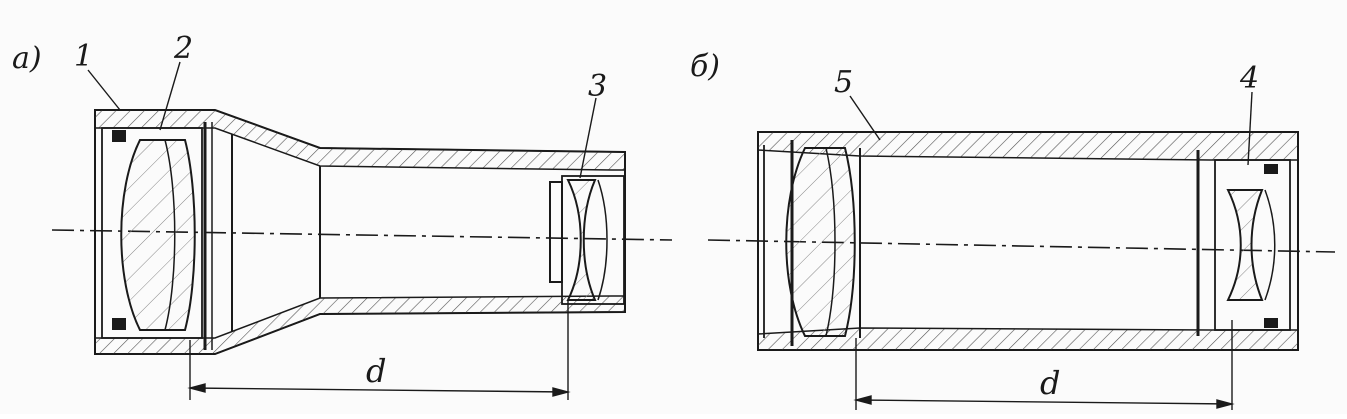 The width and height of the screenshot is (1347, 419). What do you see at coordinates (1243, 243) in the screenshot?
I see `eyepiece-lens-b` at bounding box center [1243, 243].